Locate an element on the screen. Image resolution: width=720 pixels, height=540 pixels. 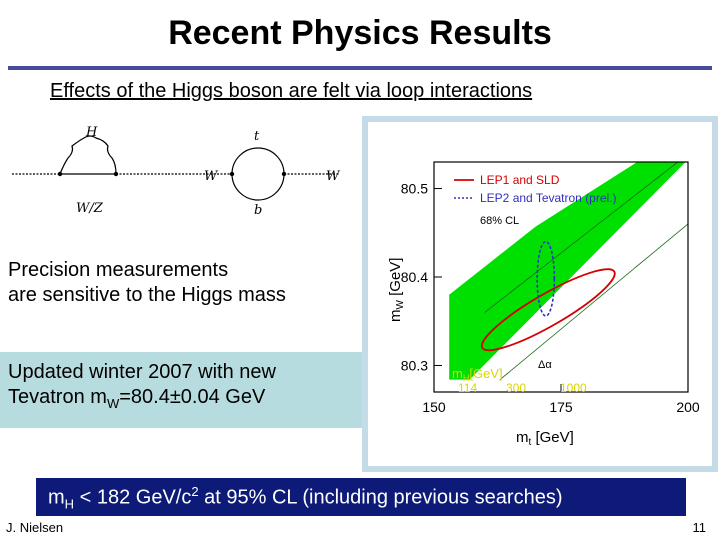
slide-title: Recent Physics Results is located at coordinates (360, 33).